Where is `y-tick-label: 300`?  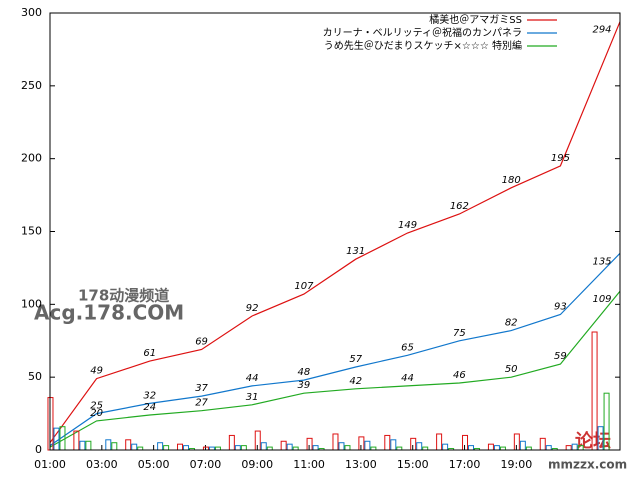
y-tick-label: 300 is located at coordinates (31, 12).